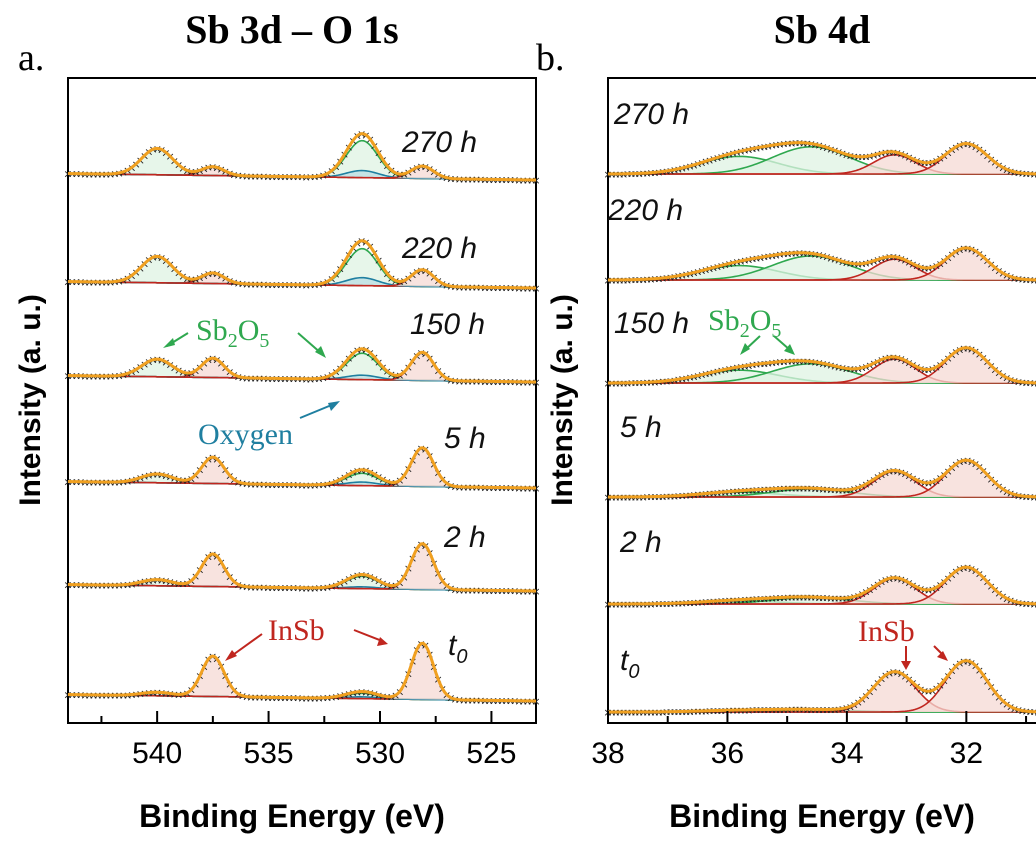 This screenshot has width=1036, height=848. Describe the element at coordinates (320, 352) in the screenshot. I see `sb2o5-arrowhead-right` at that location.